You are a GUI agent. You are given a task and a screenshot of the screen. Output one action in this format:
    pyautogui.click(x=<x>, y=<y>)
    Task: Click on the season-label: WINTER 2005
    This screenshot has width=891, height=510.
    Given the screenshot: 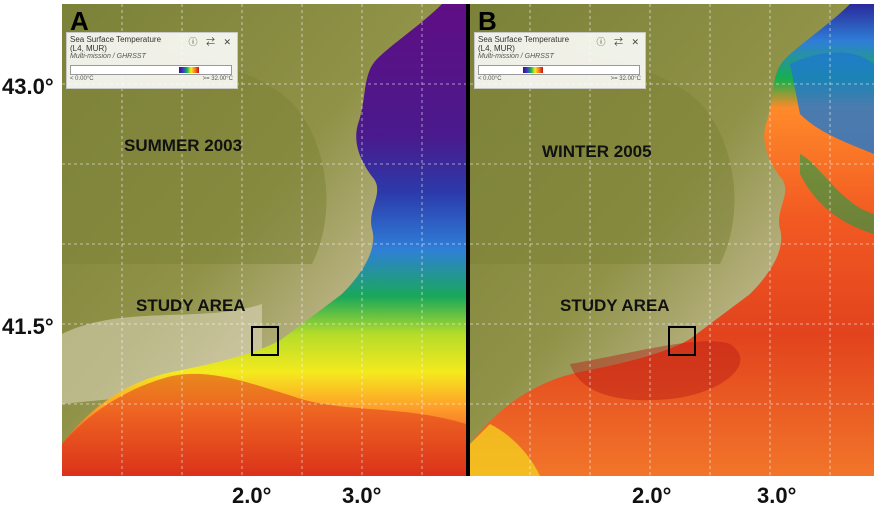 What is the action you would take?
    pyautogui.click(x=597, y=151)
    